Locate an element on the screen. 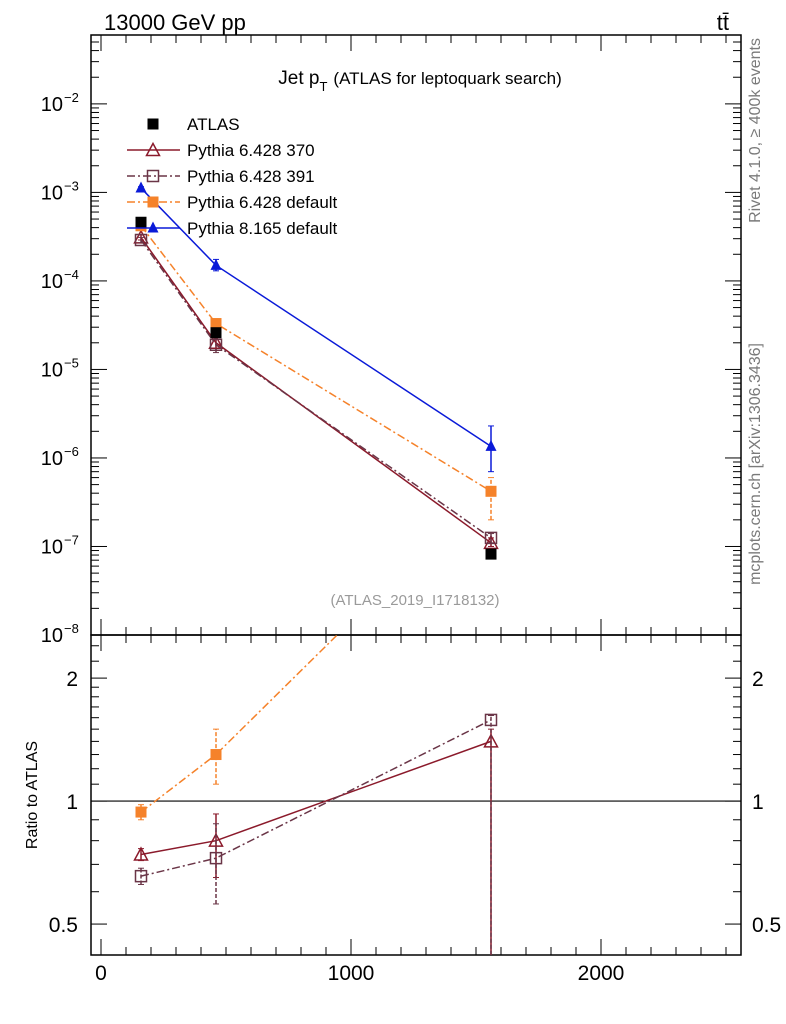 Image resolution: width=786 pixels, height=1024 pixels. ratio-y-tick-label-right: 1 is located at coordinates (758, 802).